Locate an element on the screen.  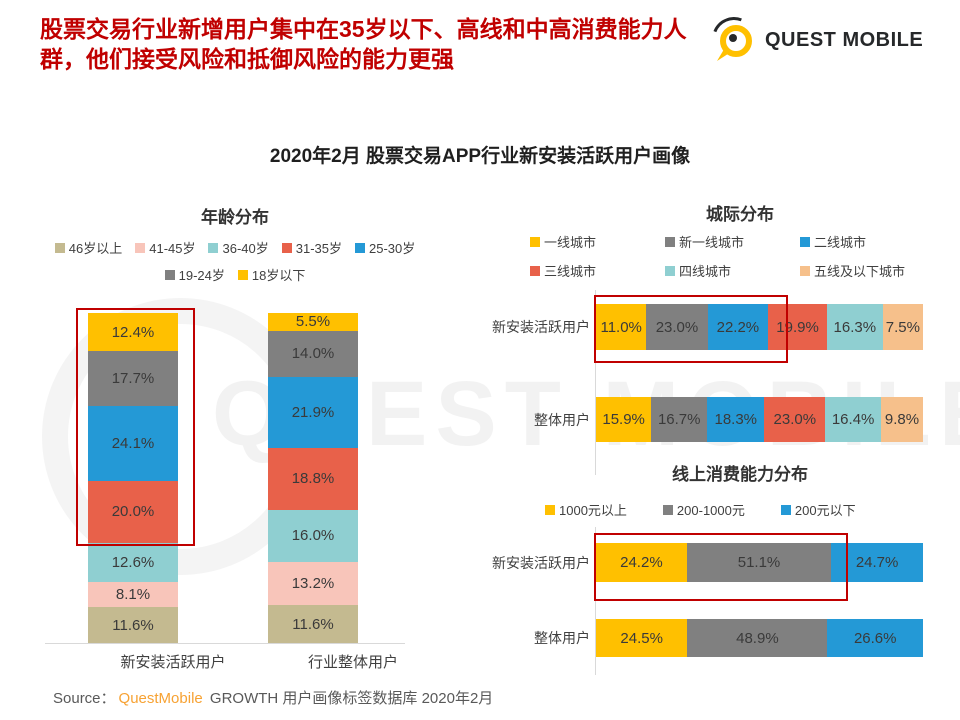
bar-value-label: 16.7% is located at coordinates (679, 419).